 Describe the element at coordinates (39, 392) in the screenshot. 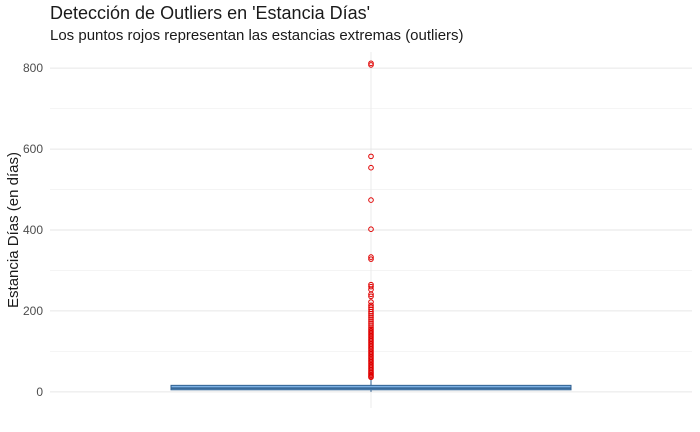

I see `y-tick-label: 0` at that location.